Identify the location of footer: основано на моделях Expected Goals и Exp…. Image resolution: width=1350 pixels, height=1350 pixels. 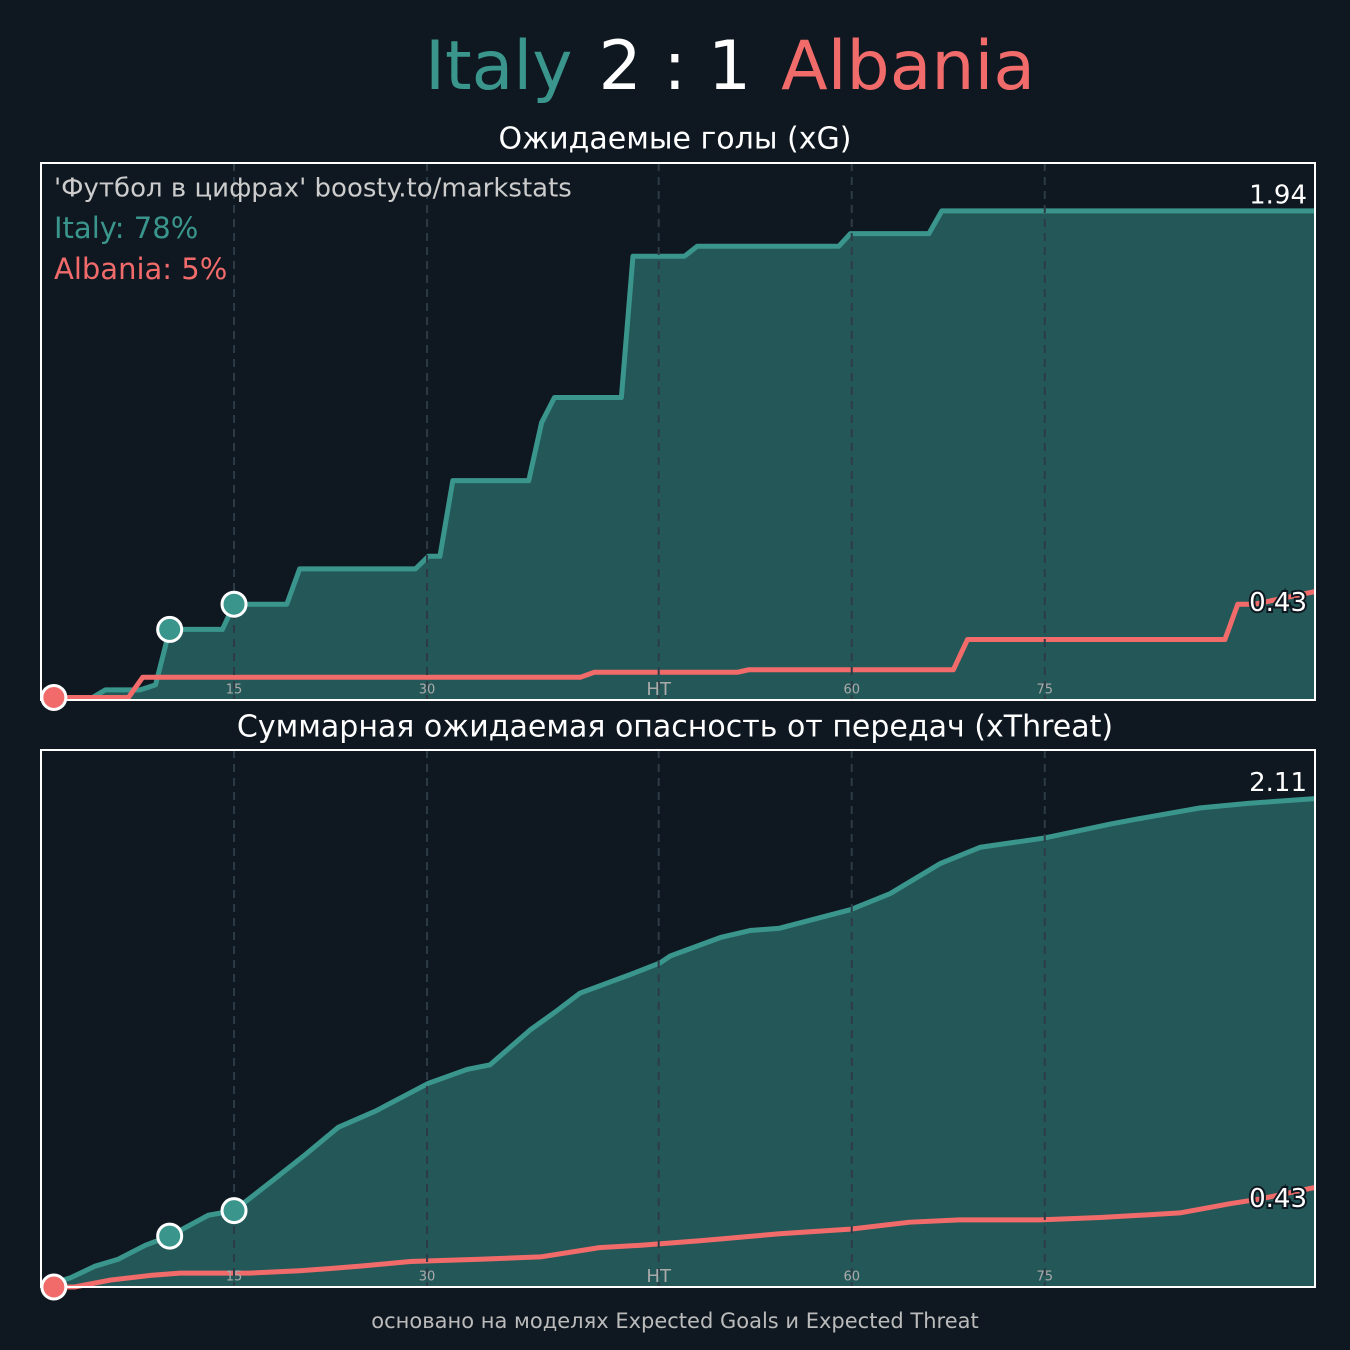
(674, 1321).